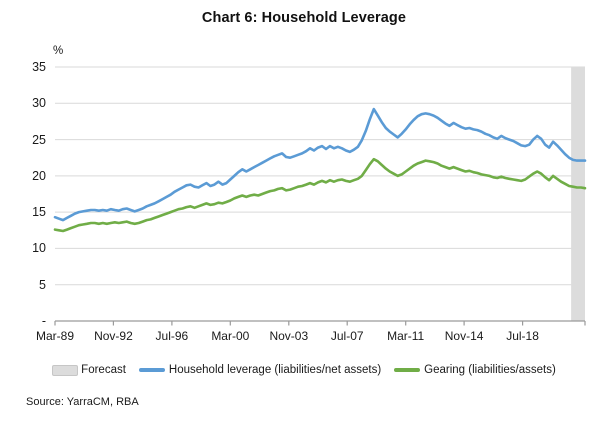 This screenshot has width=608, height=427. What do you see at coordinates (490, 370) in the screenshot?
I see `legend-label: Gearing (liabilities/assets)` at bounding box center [490, 370].